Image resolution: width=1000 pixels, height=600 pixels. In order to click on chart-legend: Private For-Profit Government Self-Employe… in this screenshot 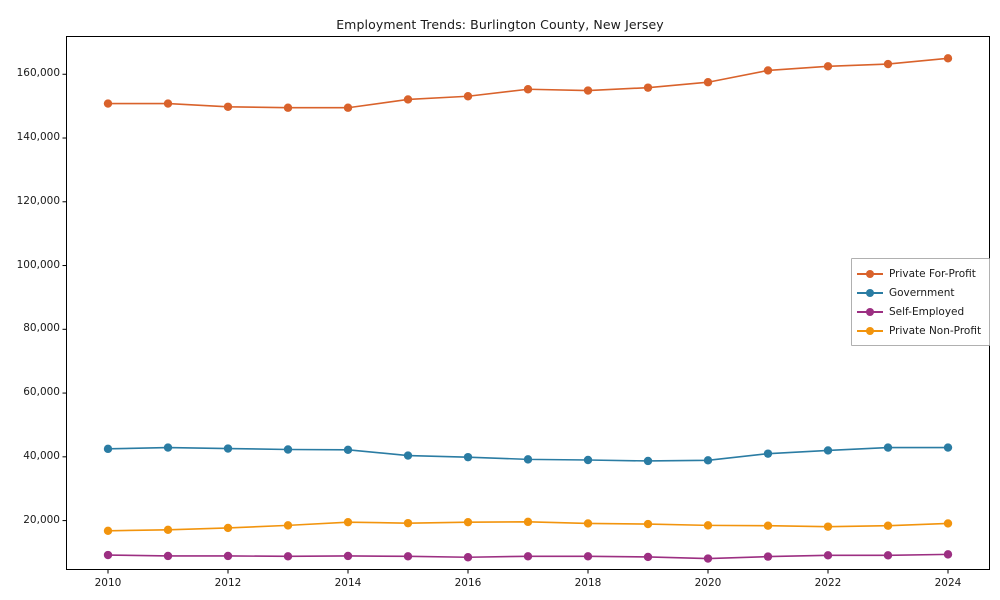, I will do `click(920, 302)`.